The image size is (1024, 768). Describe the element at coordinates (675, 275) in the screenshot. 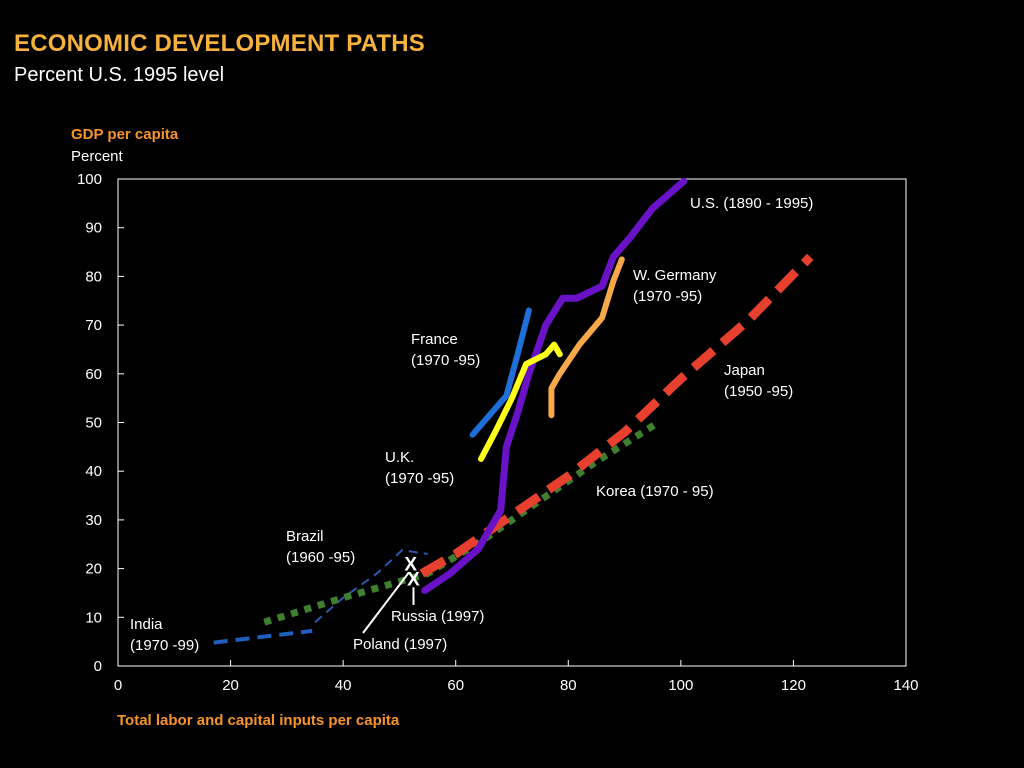

I see `series-label-w-germany: W. Germany` at that location.